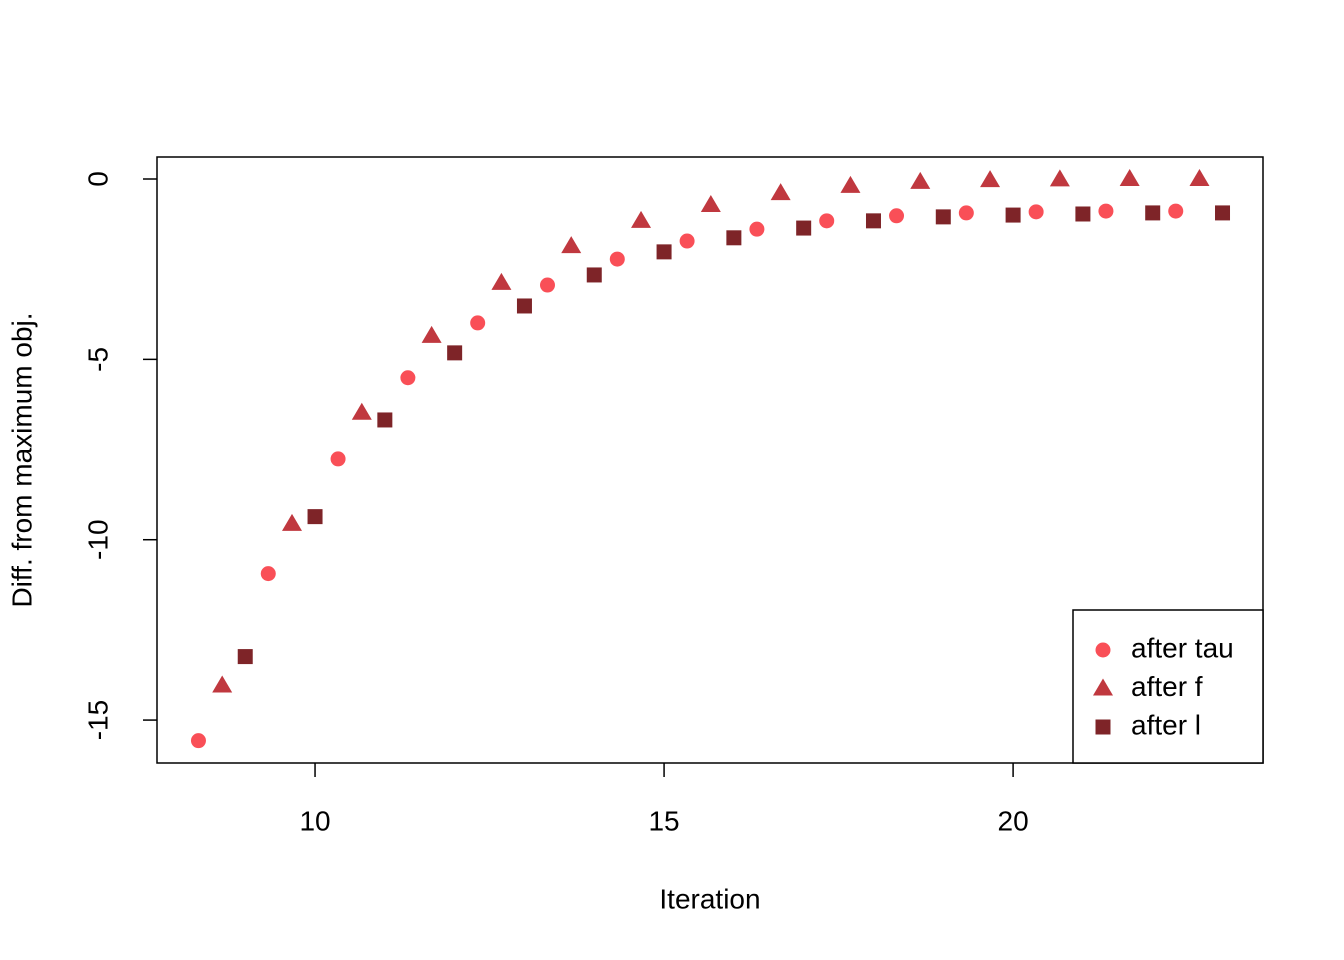 Image resolution: width=1344 pixels, height=960 pixels. What do you see at coordinates (97, 179) in the screenshot?
I see `y-tick-label: 0` at bounding box center [97, 179].